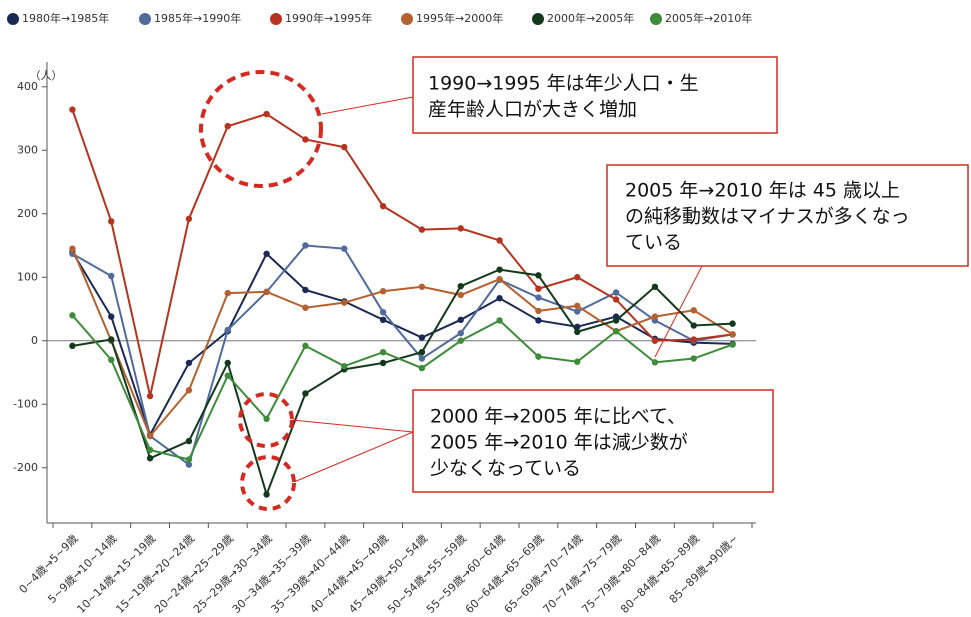 The image size is (971, 617). Describe the element at coordinates (767, 217) in the screenshot. I see `annotation-text: の純移動数はマイナスが多くなっ` at that location.